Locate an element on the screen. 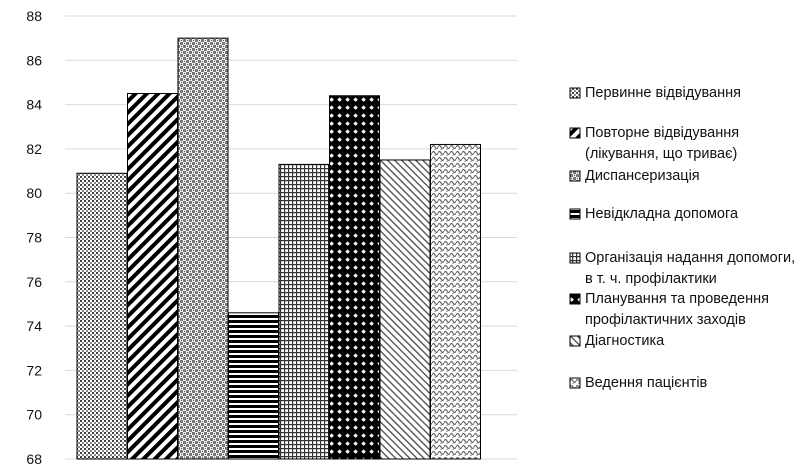 The height and width of the screenshot is (466, 800). y-tick-label: 82 is located at coordinates (34, 149).